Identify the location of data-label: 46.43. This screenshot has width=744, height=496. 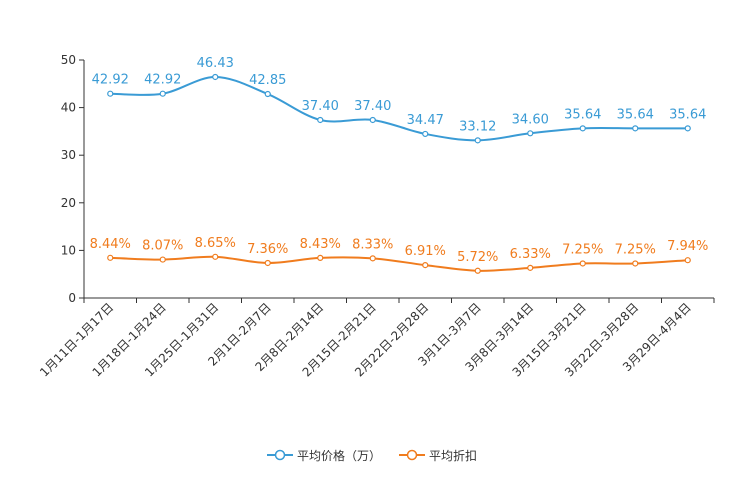
(215, 63).